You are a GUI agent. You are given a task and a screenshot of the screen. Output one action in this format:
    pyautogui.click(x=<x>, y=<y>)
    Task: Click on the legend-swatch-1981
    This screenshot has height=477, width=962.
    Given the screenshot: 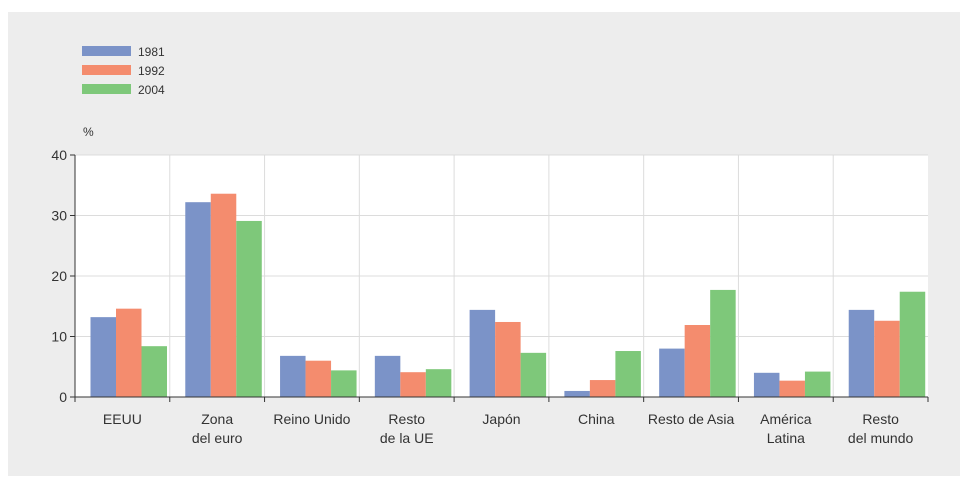 What is the action you would take?
    pyautogui.click(x=106, y=51)
    